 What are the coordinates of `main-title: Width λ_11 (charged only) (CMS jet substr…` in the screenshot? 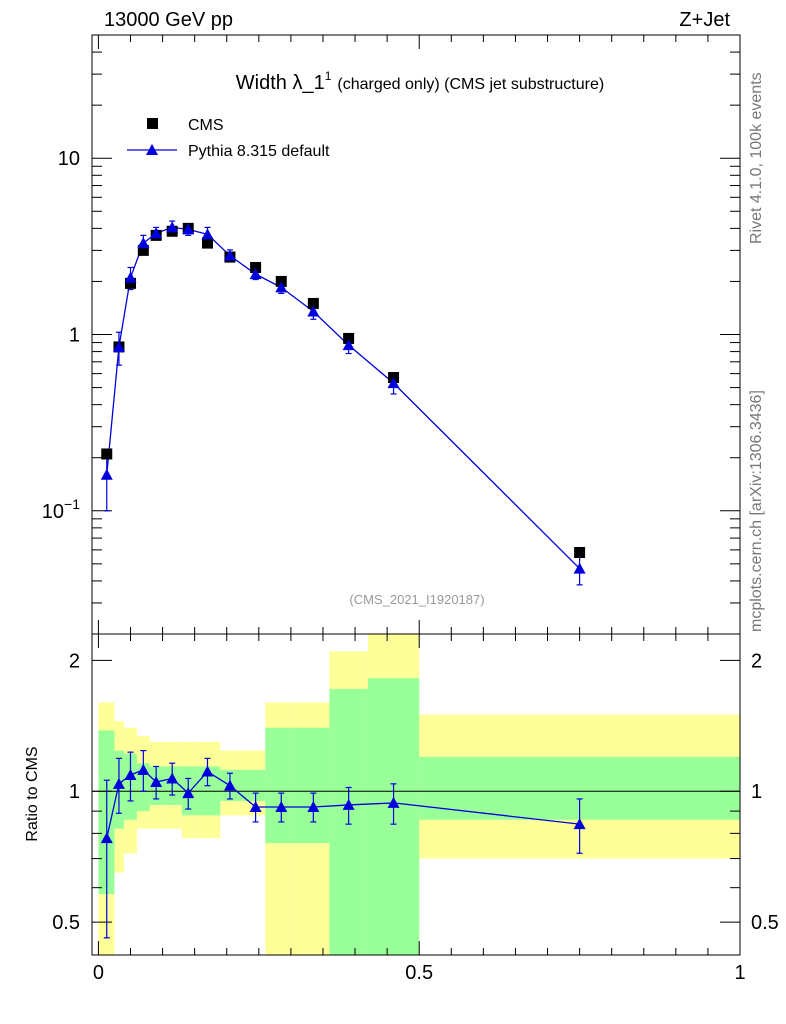 It's located at (420, 81).